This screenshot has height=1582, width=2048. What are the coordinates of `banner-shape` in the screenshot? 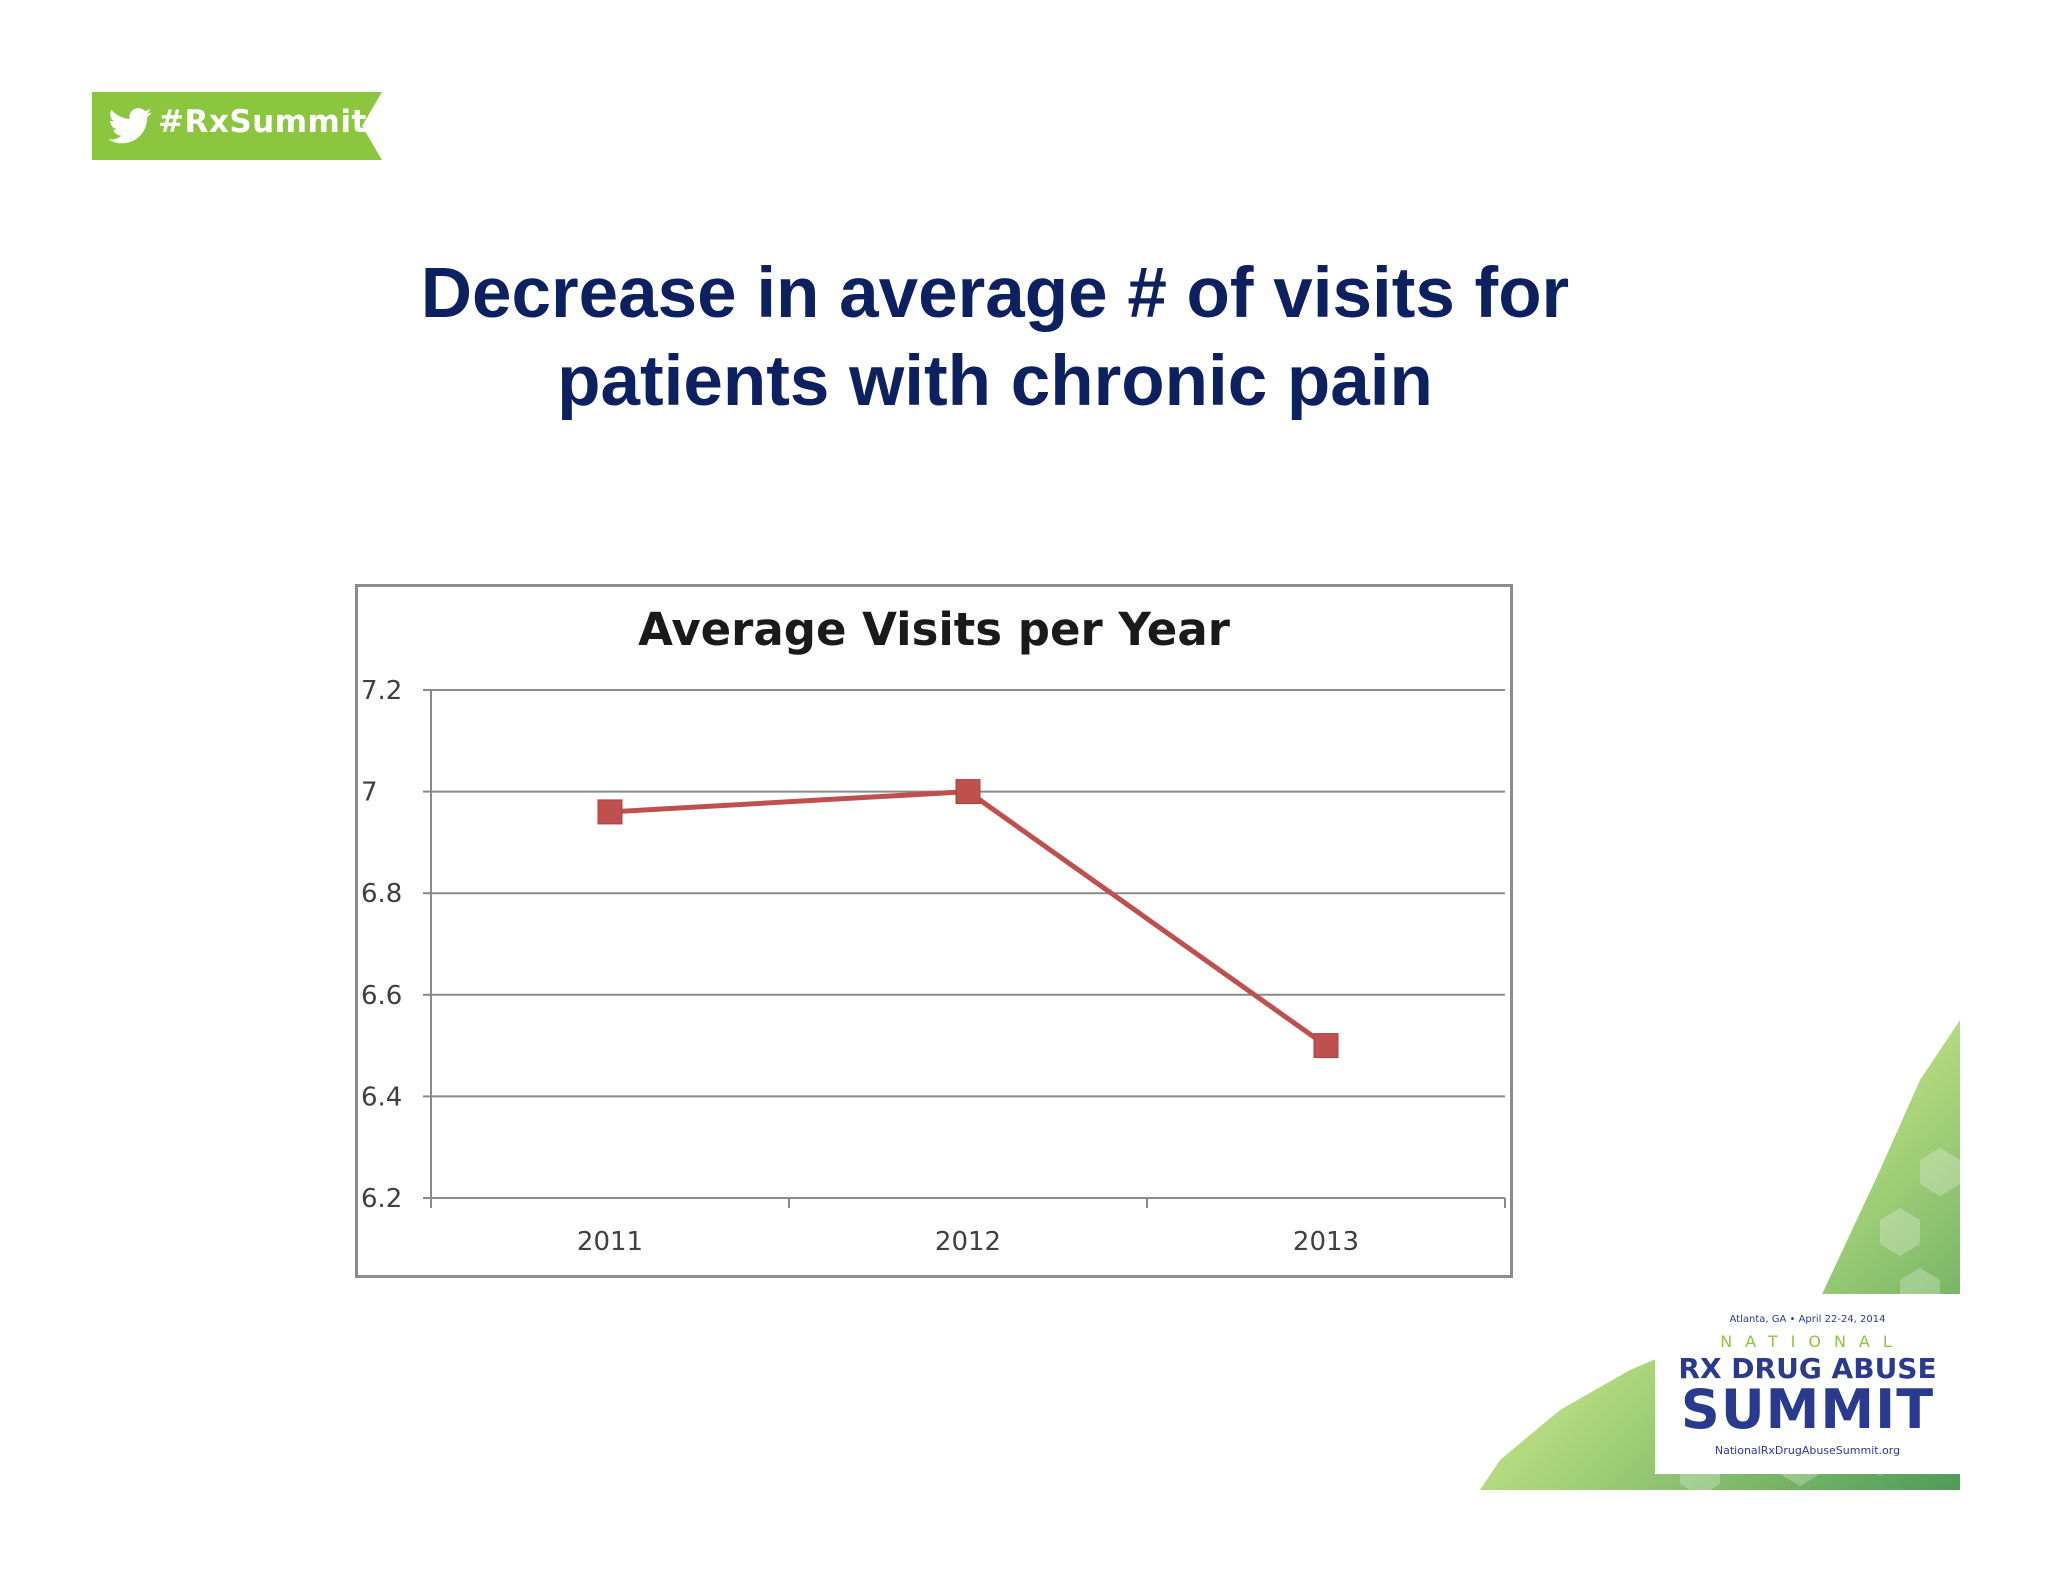 It's located at (237, 126).